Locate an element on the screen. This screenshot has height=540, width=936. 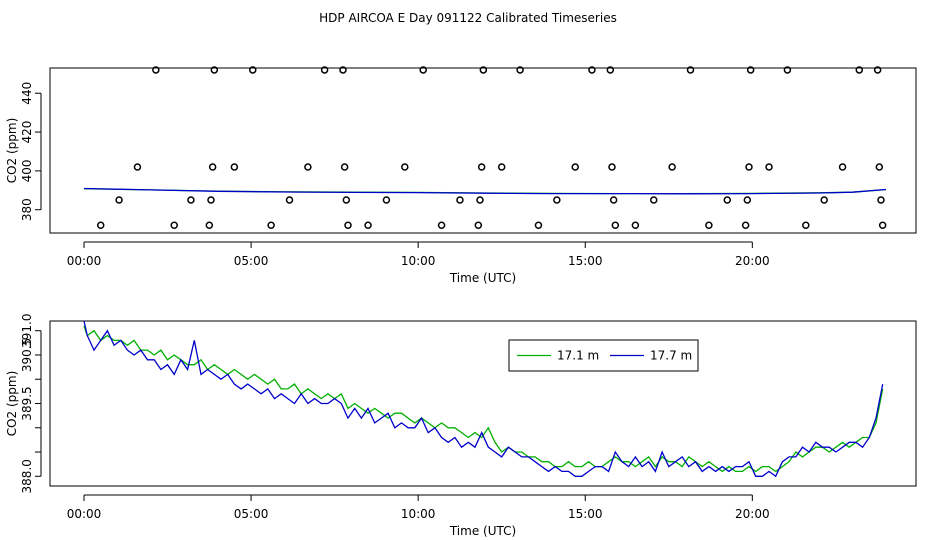
y-tick-label: 420 is located at coordinates (27, 132).